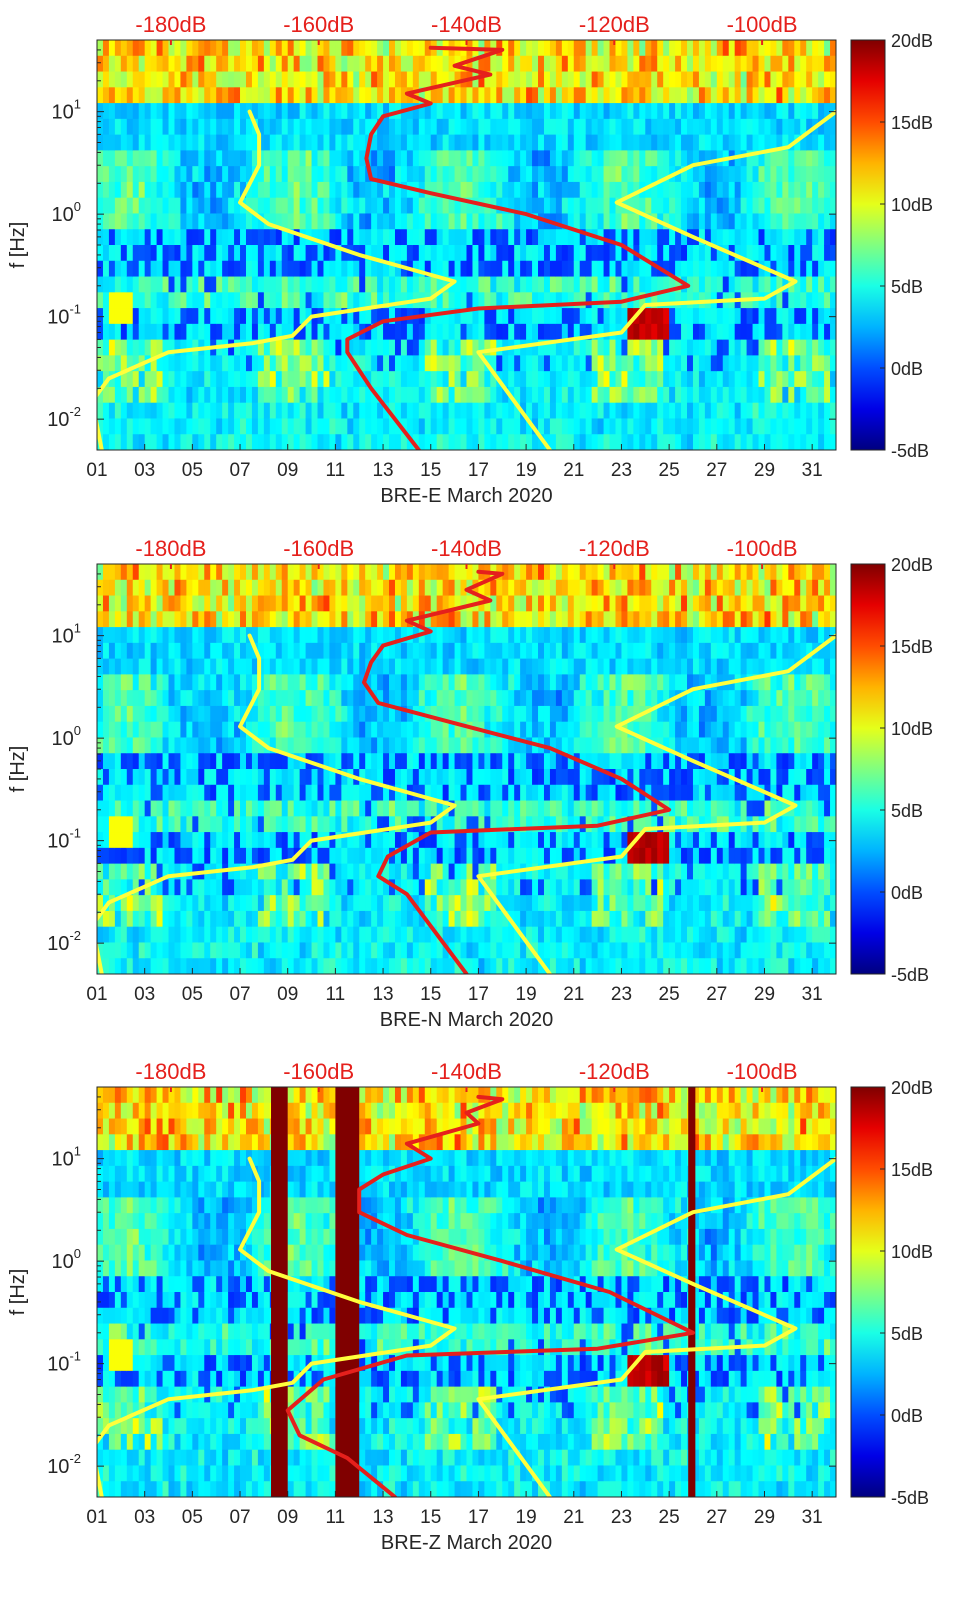 The width and height of the screenshot is (962, 1604). Describe the element at coordinates (64, 315) in the screenshot. I see `y-tick-label: 10-1` at that location.